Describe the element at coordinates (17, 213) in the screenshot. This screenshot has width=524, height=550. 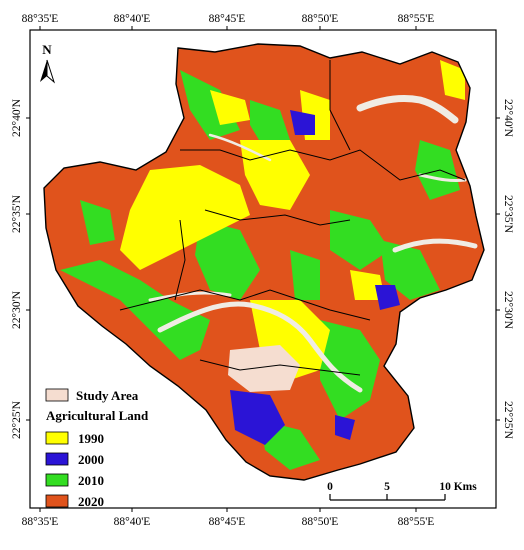
I see `left-tick-label: 22°35'N` at that location.